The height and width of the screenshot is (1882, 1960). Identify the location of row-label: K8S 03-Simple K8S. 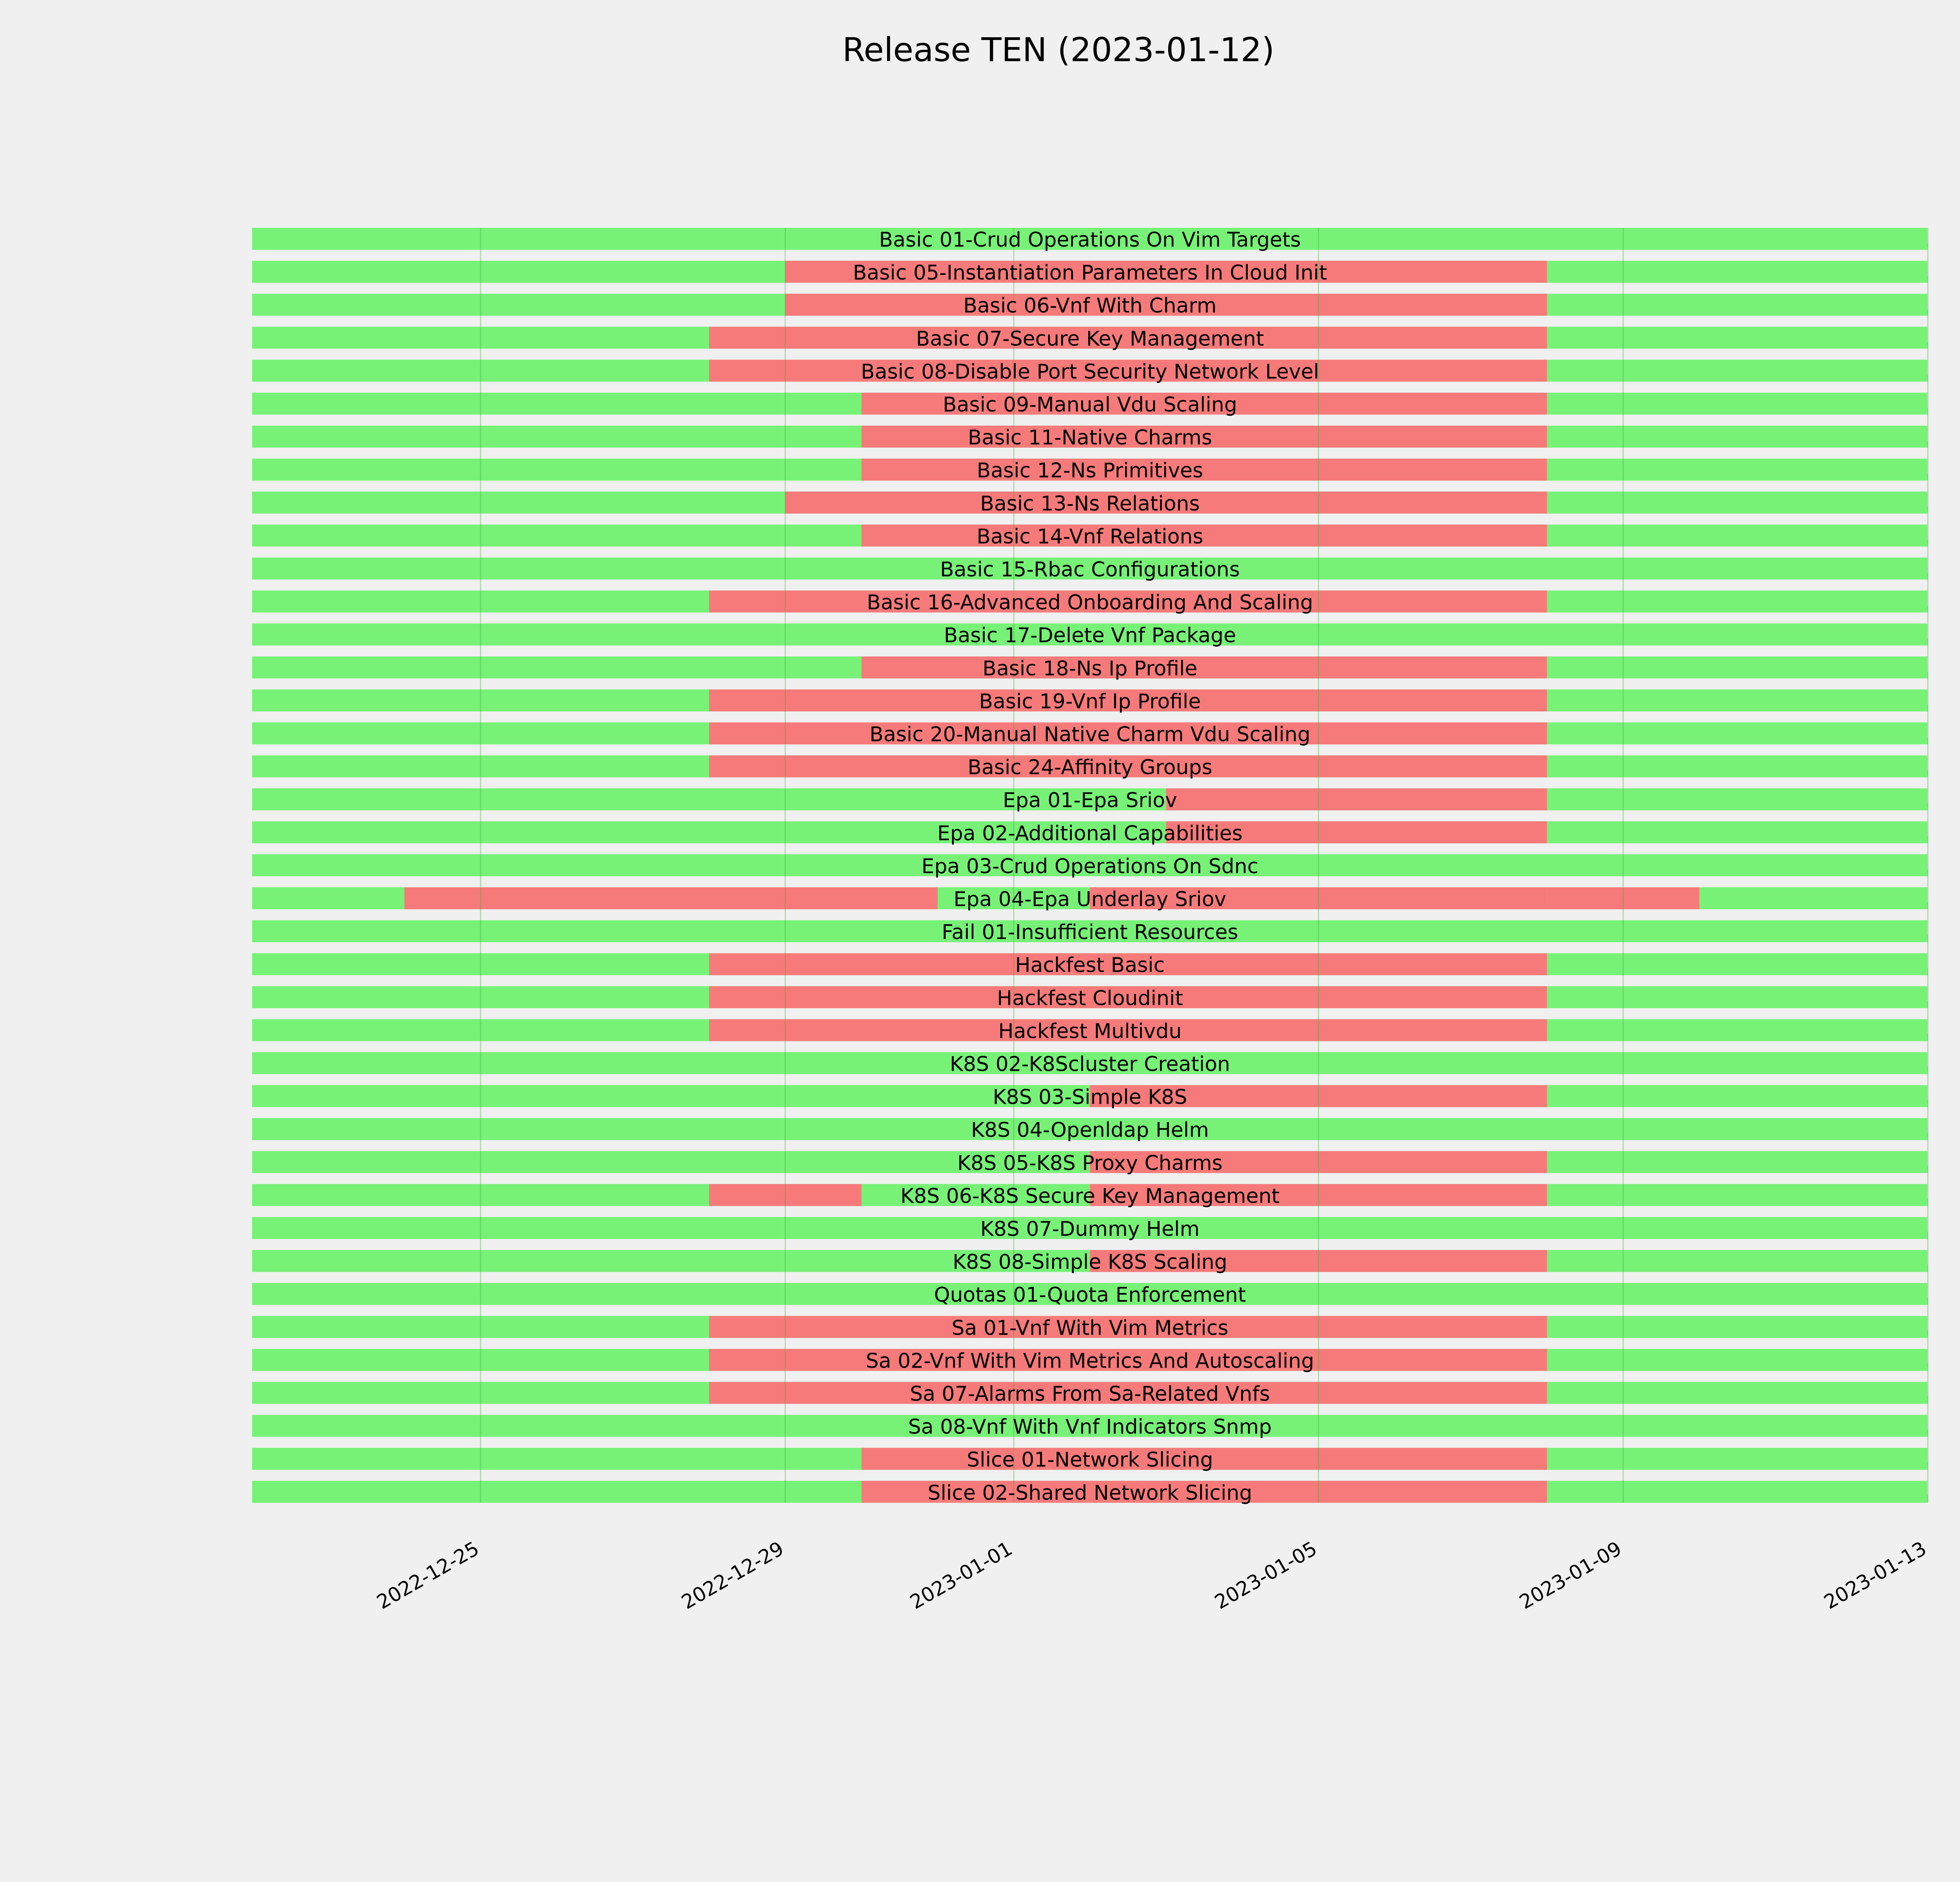
(1090, 1097).